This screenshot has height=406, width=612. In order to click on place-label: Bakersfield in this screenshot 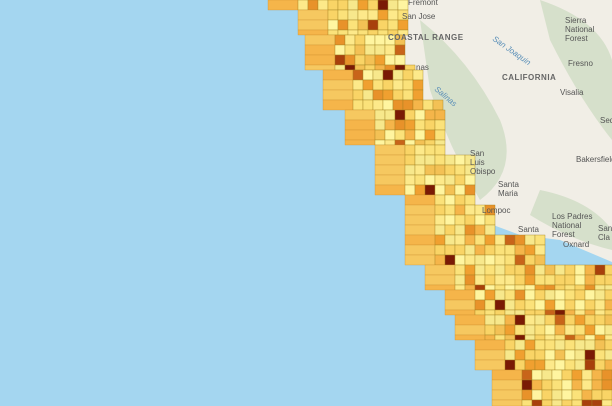, I will do `click(594, 159)`.